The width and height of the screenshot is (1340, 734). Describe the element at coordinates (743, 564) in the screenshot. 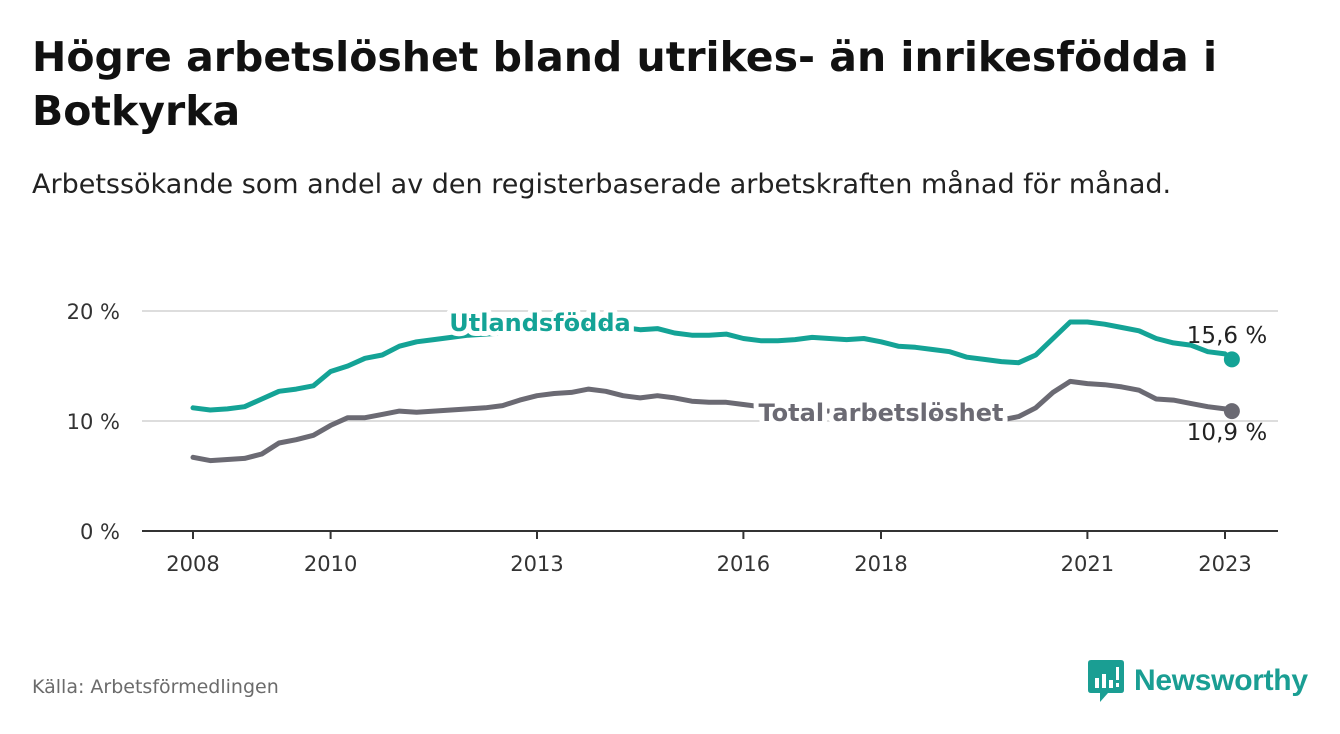

I see `x-tick-label: 2016` at that location.